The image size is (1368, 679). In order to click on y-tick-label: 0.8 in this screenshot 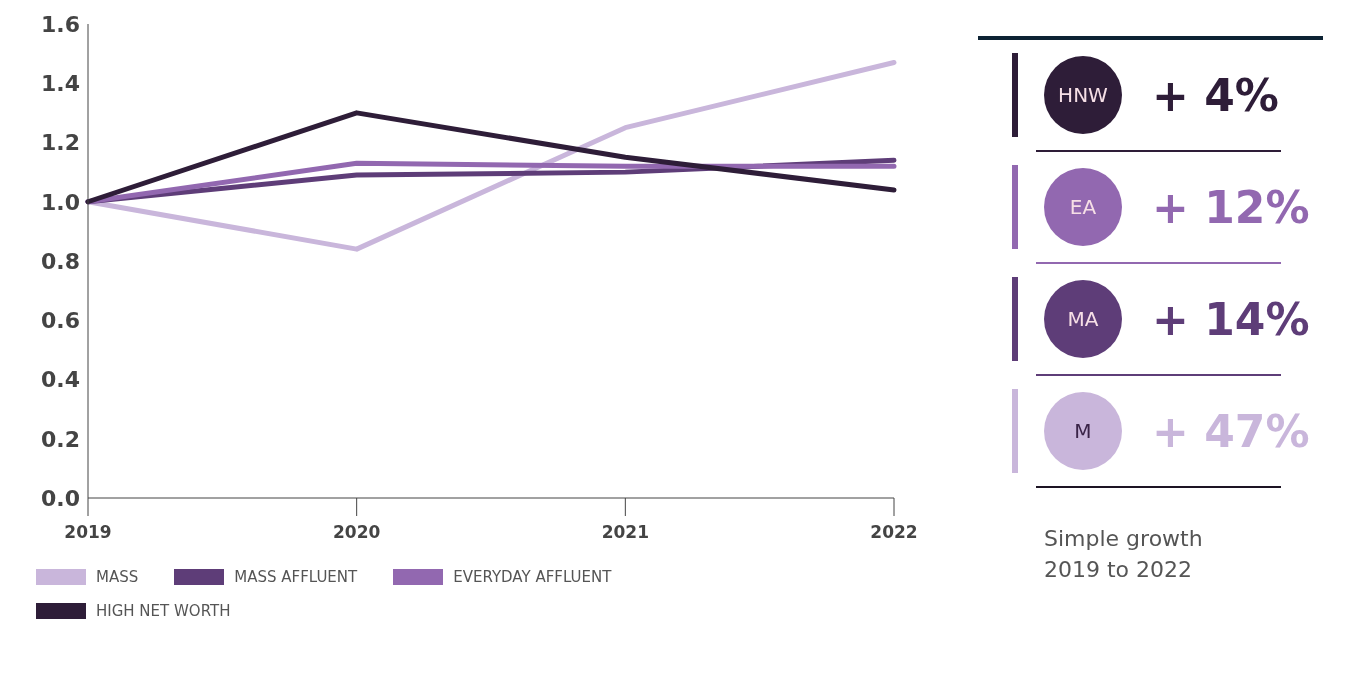, I will do `click(60, 261)`.